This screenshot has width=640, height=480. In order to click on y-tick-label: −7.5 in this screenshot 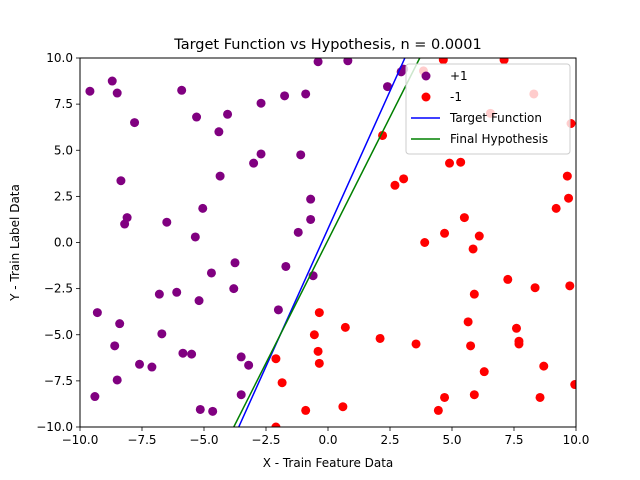, I will do `click(58, 381)`.